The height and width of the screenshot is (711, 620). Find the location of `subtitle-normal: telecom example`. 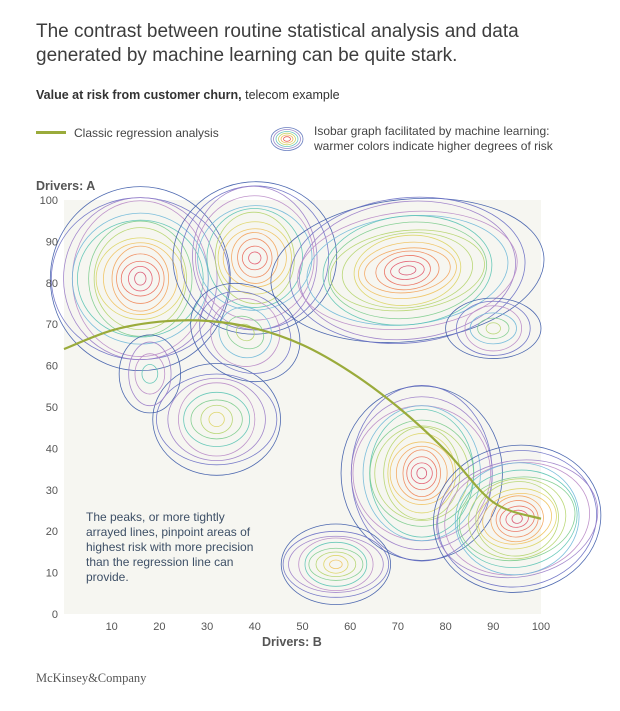

subtitle-normal: telecom example is located at coordinates (290, 95).